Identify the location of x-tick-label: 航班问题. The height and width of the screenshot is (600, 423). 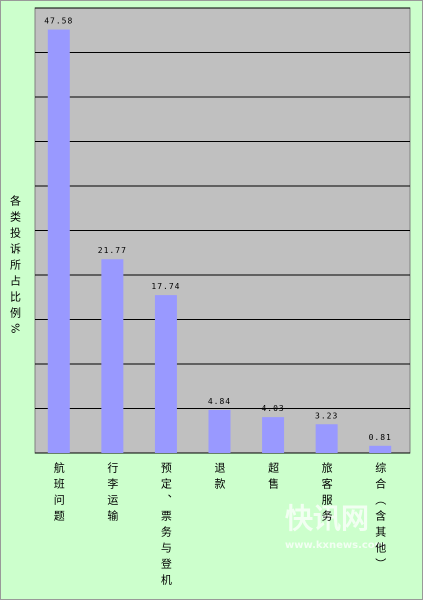
(58, 493).